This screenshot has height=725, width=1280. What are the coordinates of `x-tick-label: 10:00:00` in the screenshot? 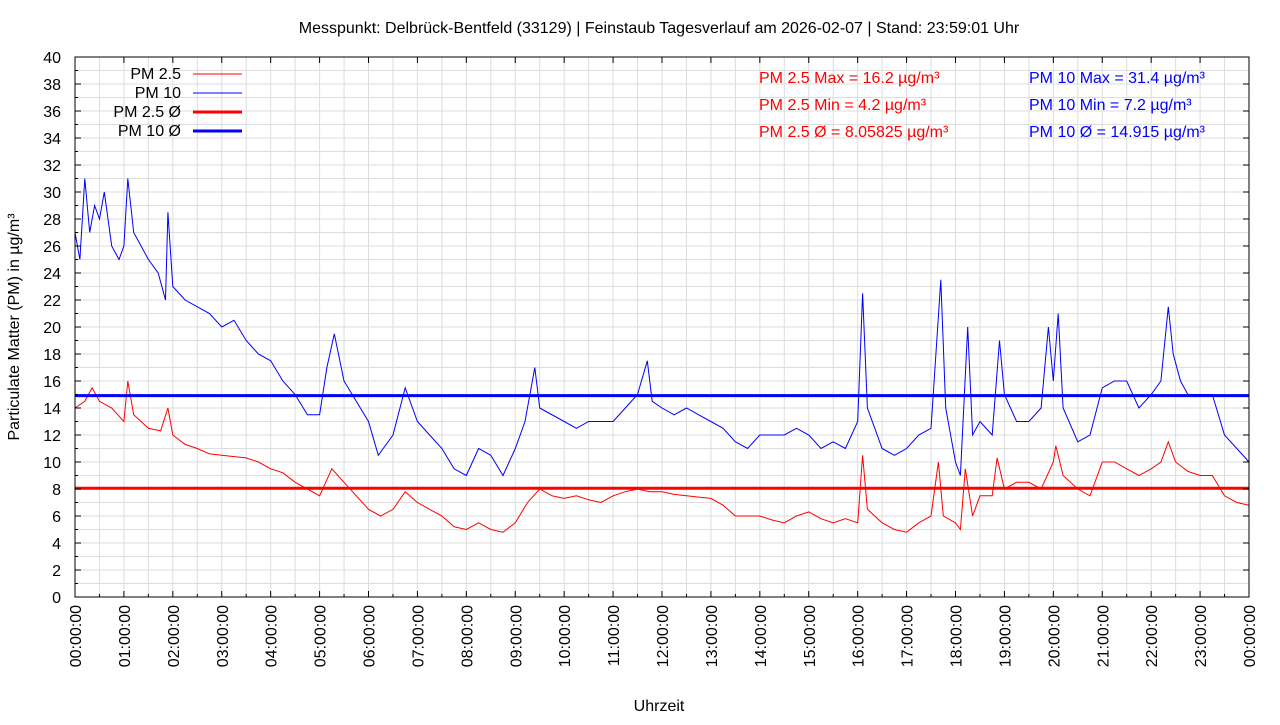 It's located at (565, 636).